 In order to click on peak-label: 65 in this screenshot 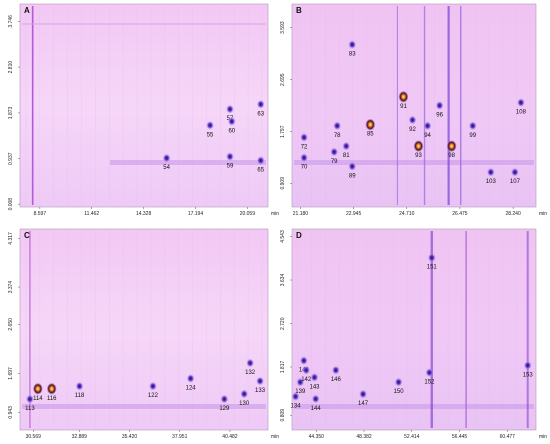, I will do `click(260, 171)`.